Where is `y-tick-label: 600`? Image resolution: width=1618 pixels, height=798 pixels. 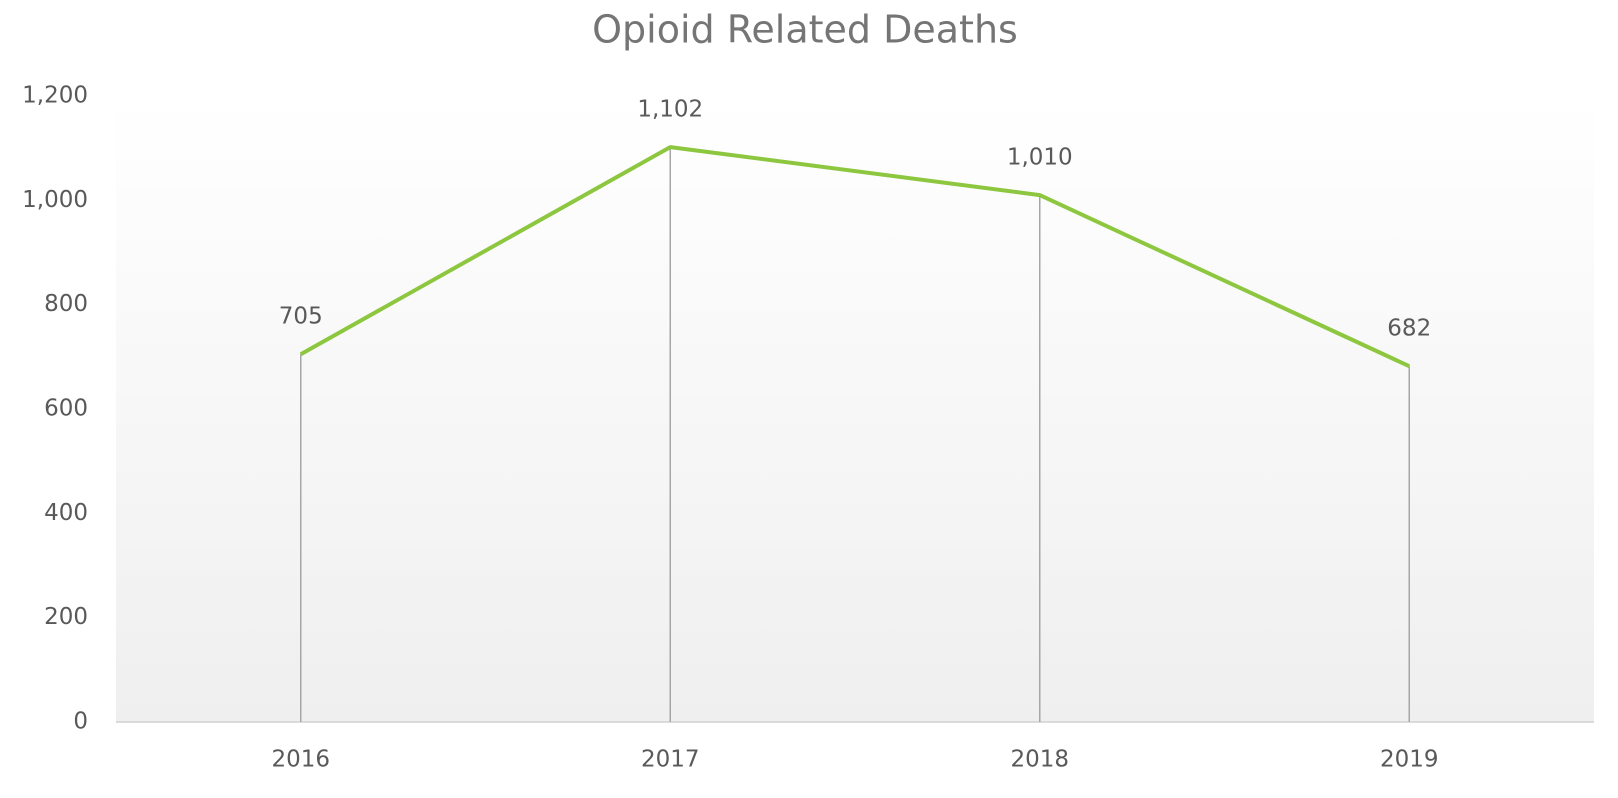 y-tick-label: 600 is located at coordinates (66, 409).